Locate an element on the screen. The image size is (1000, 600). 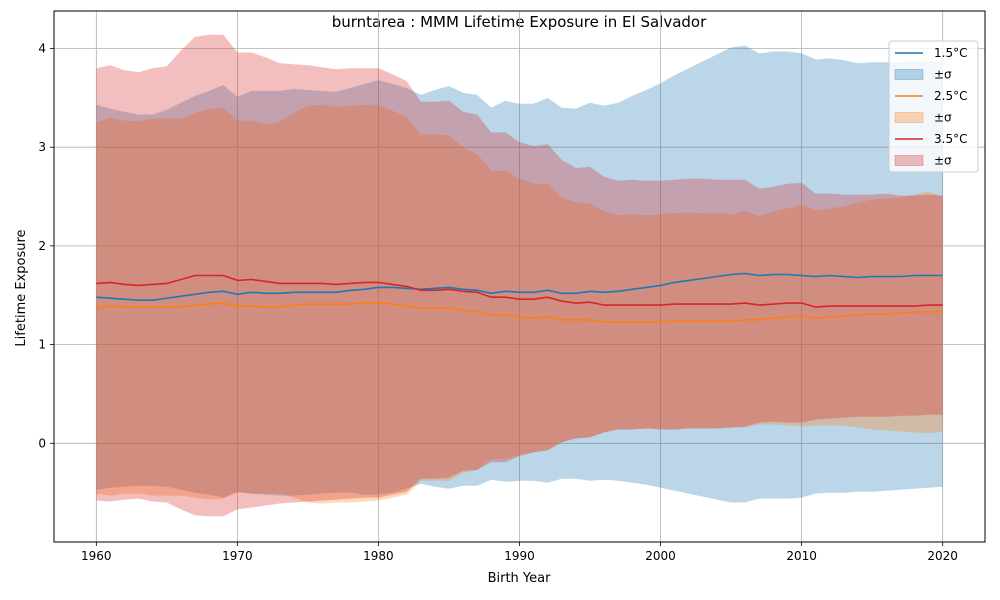
mean-lines is located at coordinates (519, 297).